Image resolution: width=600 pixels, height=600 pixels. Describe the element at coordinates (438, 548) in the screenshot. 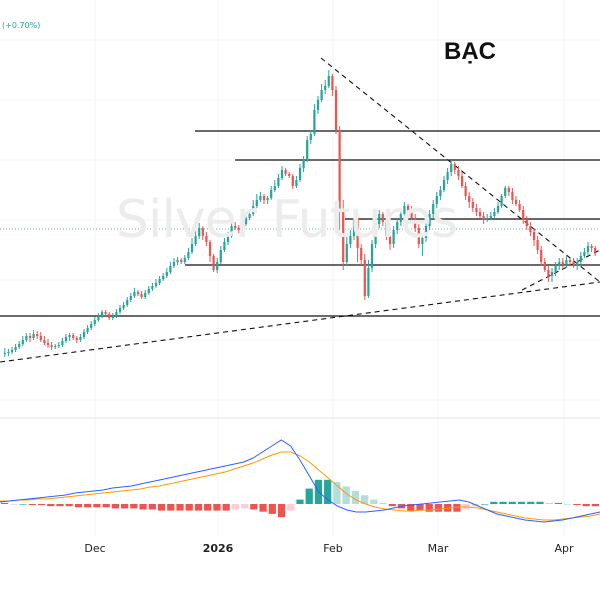

I see `x-tick-label: Mar` at that location.